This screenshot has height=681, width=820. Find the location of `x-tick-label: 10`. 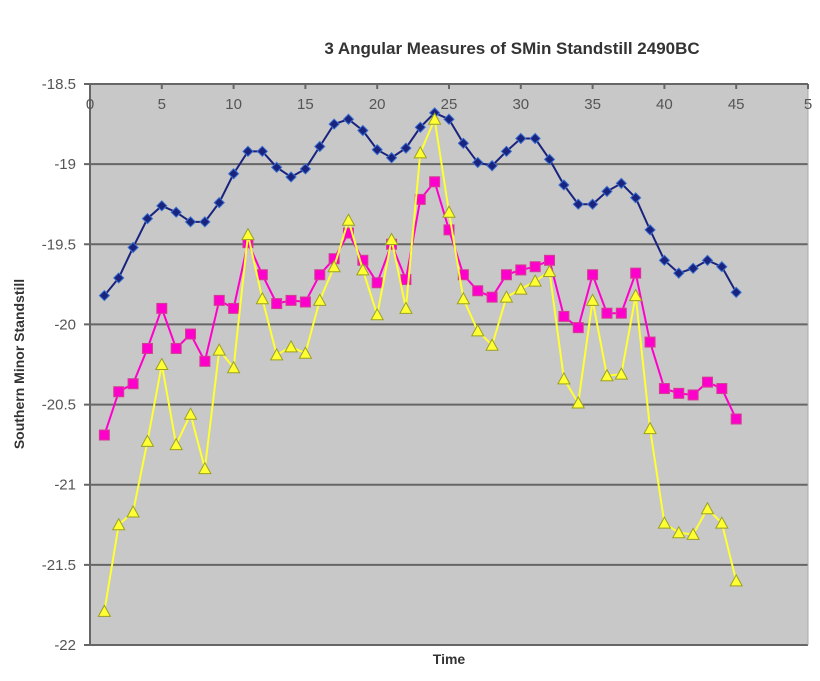

x-tick-label: 10 is located at coordinates (233, 104).